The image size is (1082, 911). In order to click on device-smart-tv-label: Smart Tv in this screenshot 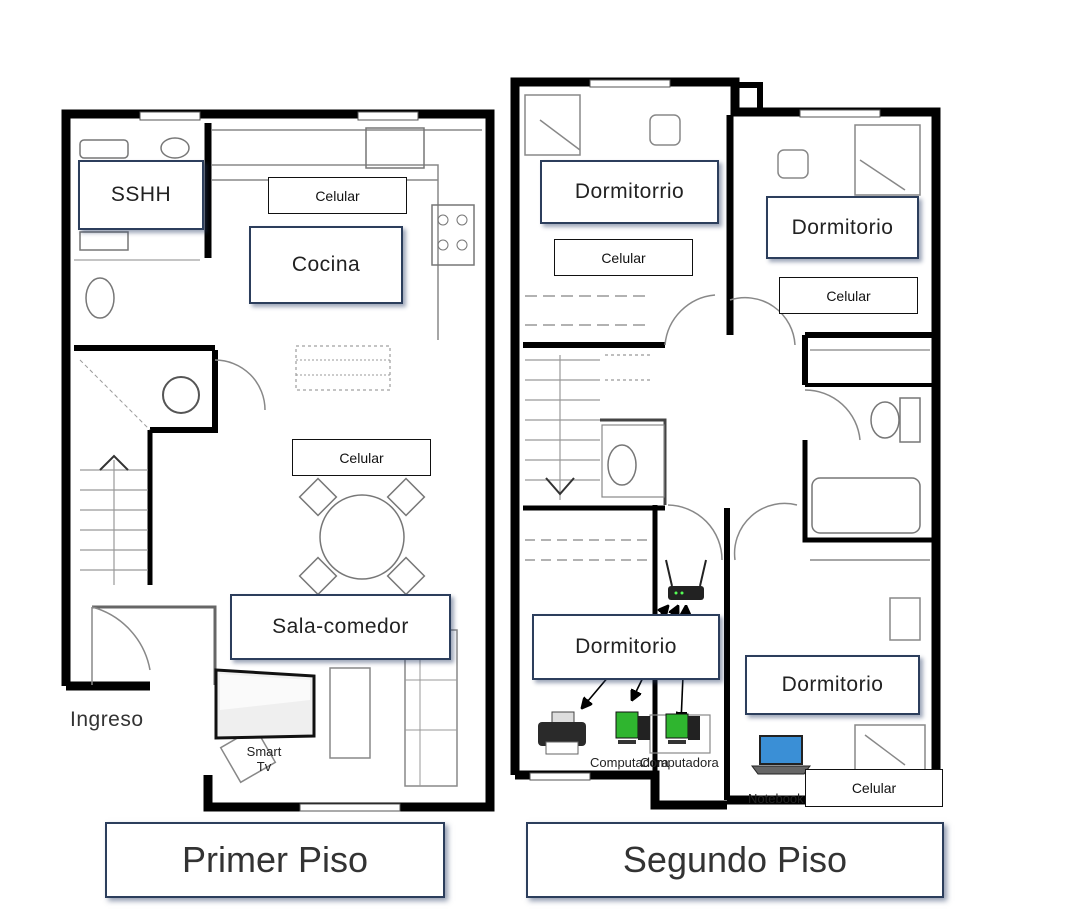, I will do `click(264, 759)`.